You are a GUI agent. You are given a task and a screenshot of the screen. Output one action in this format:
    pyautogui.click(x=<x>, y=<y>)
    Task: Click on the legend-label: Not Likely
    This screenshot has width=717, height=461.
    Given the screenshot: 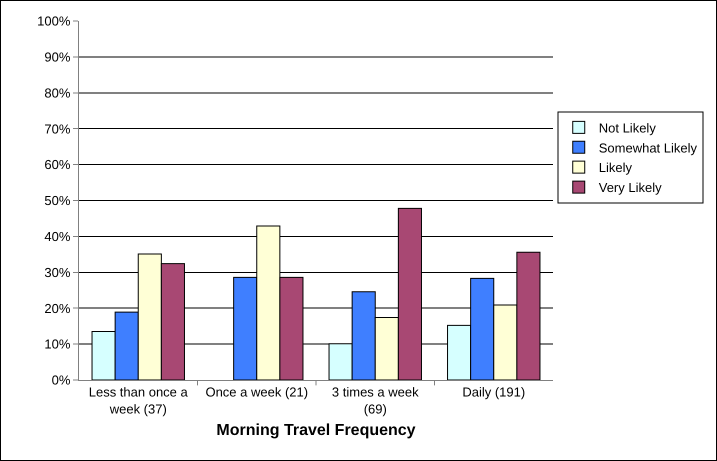 What is the action you would take?
    pyautogui.click(x=627, y=128)
    